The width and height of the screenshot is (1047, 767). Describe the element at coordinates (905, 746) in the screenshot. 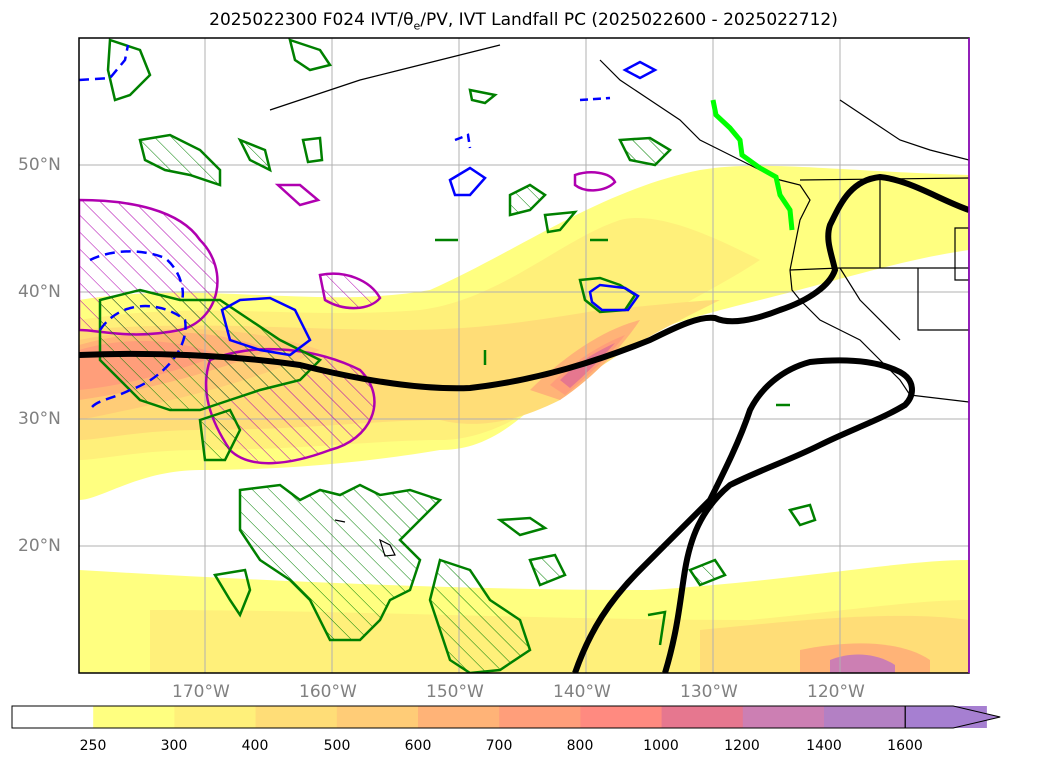

I see `cbar-tick: 1600` at that location.